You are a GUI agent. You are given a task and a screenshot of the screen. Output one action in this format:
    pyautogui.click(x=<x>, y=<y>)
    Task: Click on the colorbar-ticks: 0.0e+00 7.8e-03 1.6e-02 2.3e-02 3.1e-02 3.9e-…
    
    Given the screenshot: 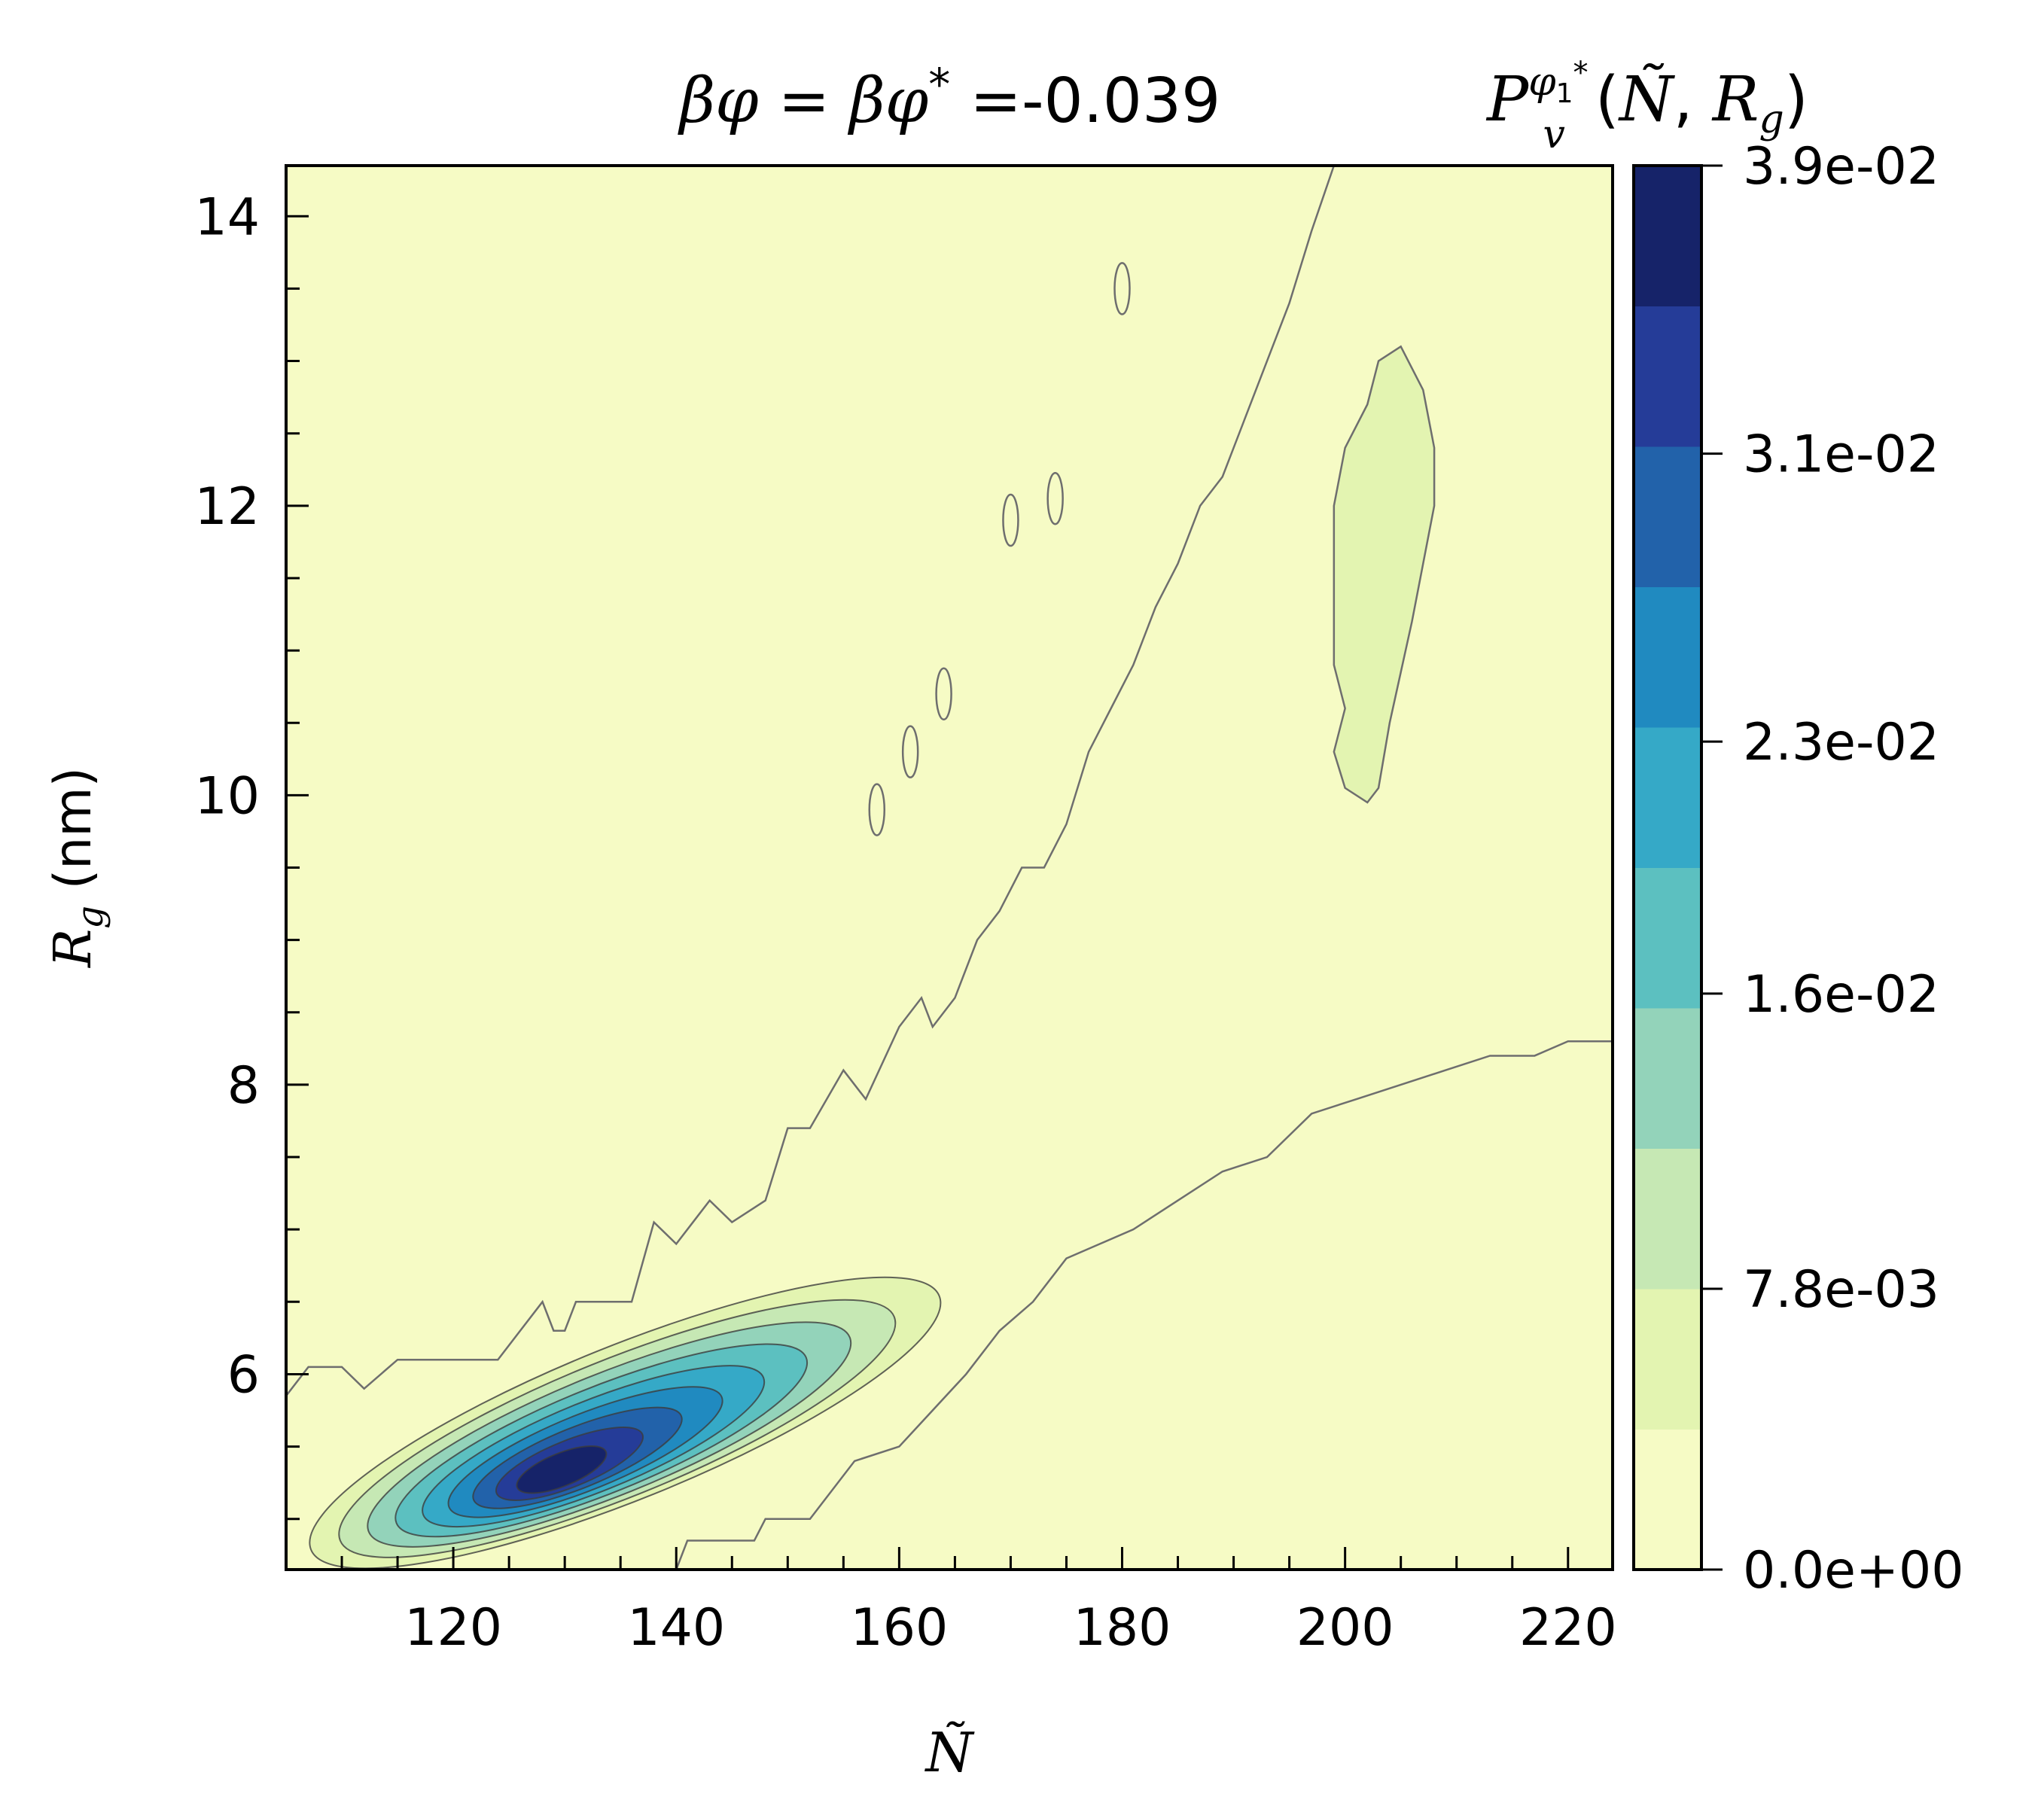 What is the action you would take?
    pyautogui.click(x=1832, y=868)
    